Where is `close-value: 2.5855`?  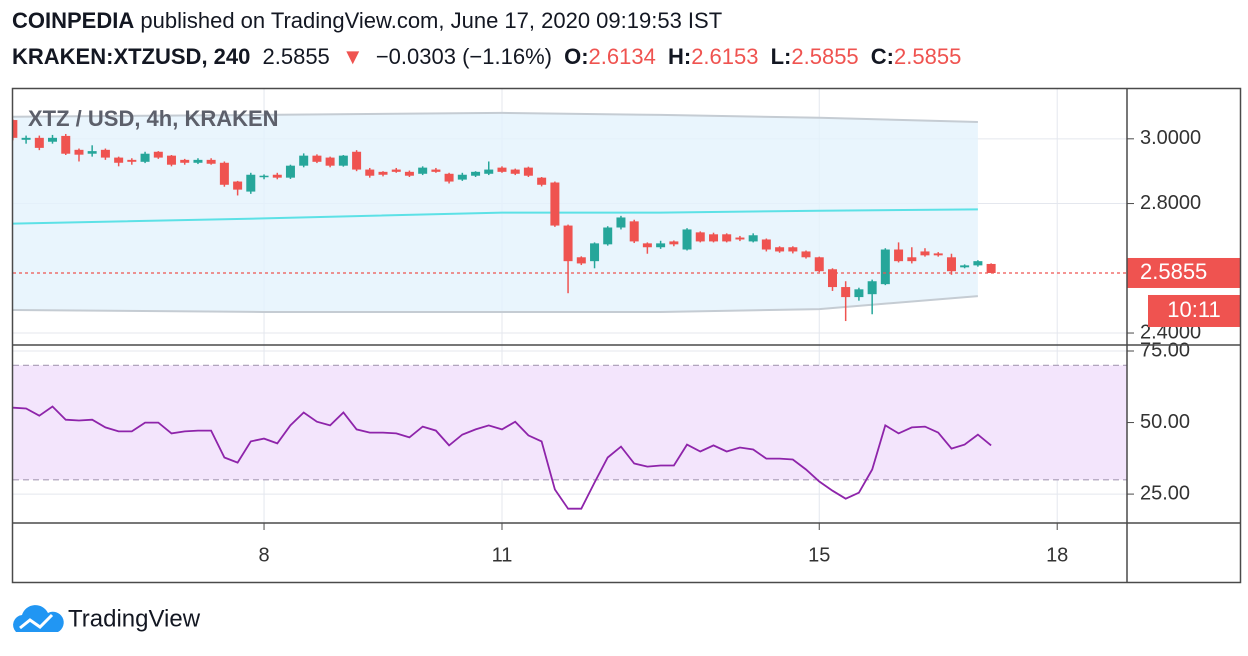 close-value: 2.5855 is located at coordinates (928, 56).